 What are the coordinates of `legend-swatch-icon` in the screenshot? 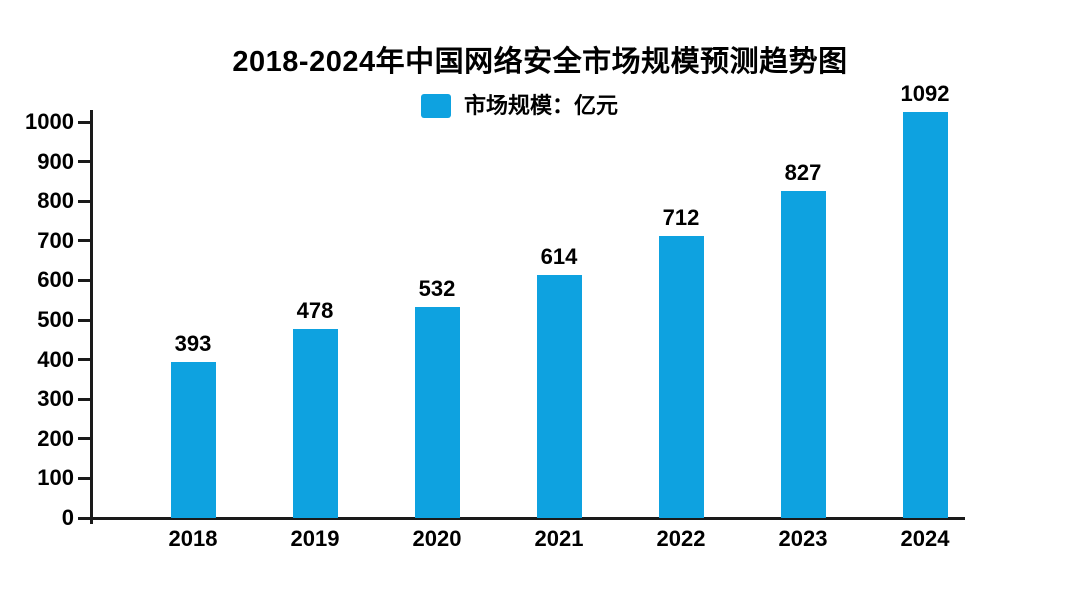 It's located at (436, 106).